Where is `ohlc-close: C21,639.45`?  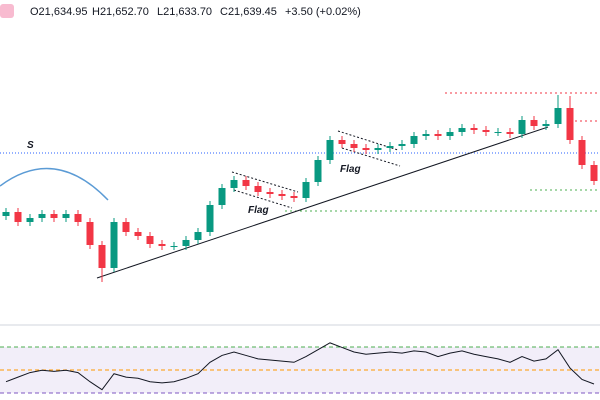 ohlc-close: C21,639.45 is located at coordinates (248, 12).